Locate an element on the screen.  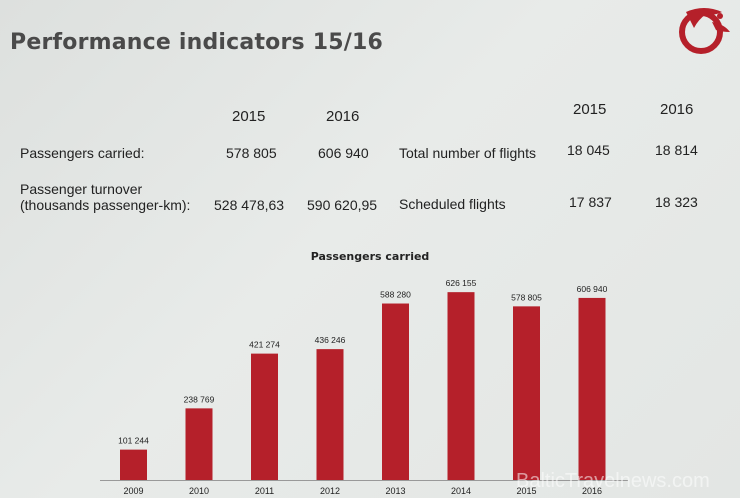
right-year-2015: 2015 is located at coordinates (590, 109).